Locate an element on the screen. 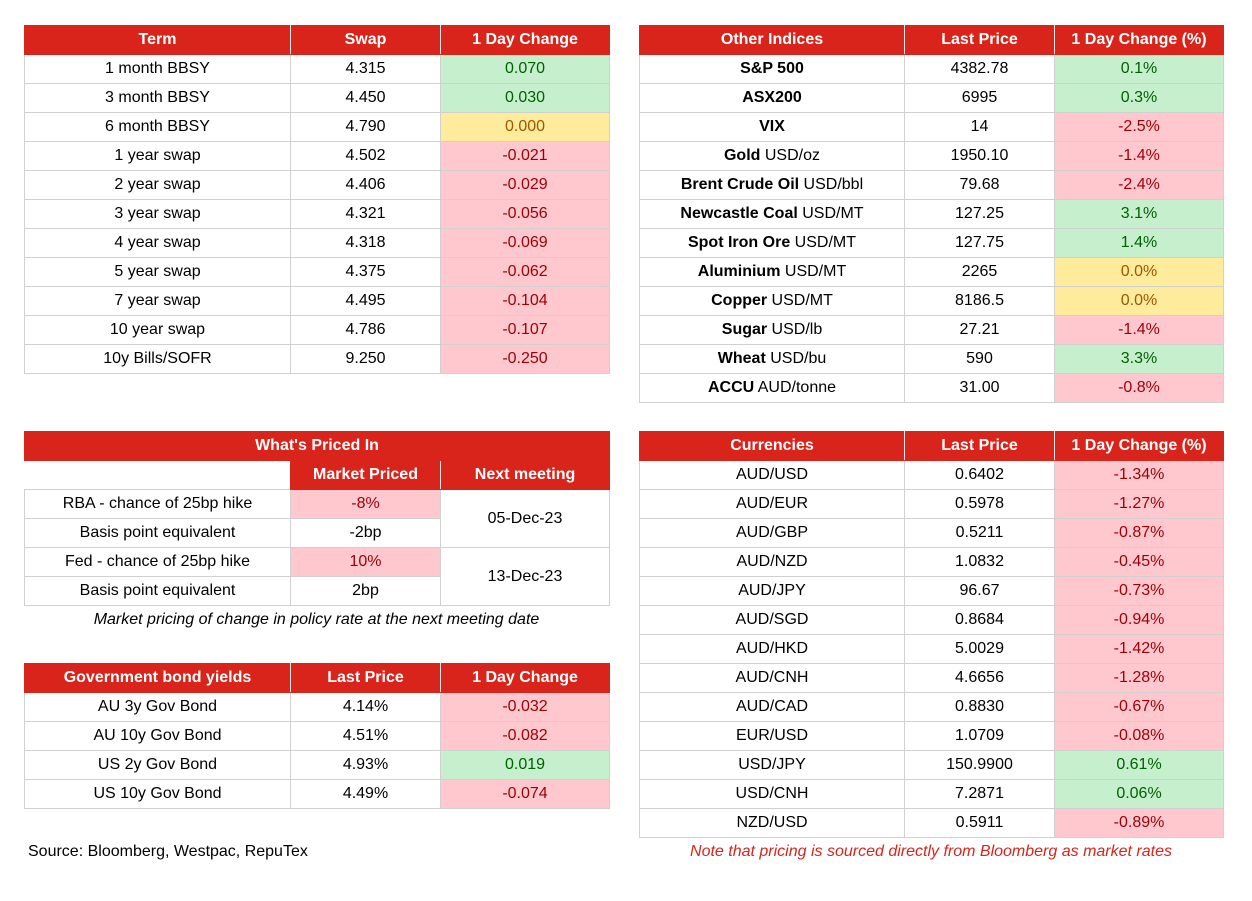 Image resolution: width=1252 pixels, height=901 pixels. price-cell: 5.0029 is located at coordinates (979, 649).